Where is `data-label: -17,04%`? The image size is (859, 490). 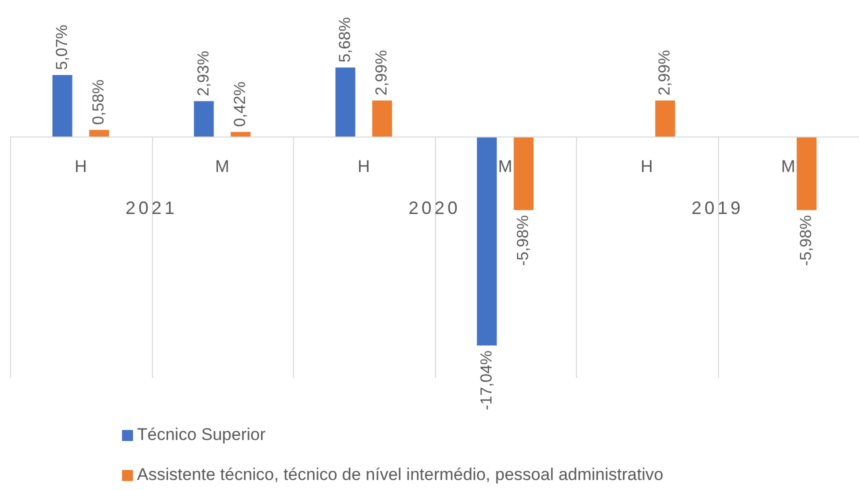 data-label: -17,04% is located at coordinates (487, 380).